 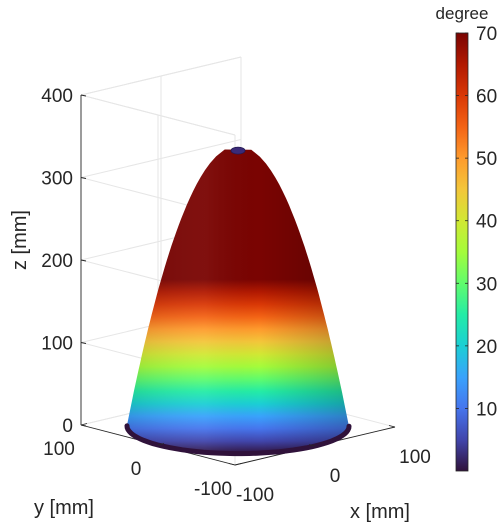 I want to click on colorbar-tick-label: 10, so click(x=486, y=409).